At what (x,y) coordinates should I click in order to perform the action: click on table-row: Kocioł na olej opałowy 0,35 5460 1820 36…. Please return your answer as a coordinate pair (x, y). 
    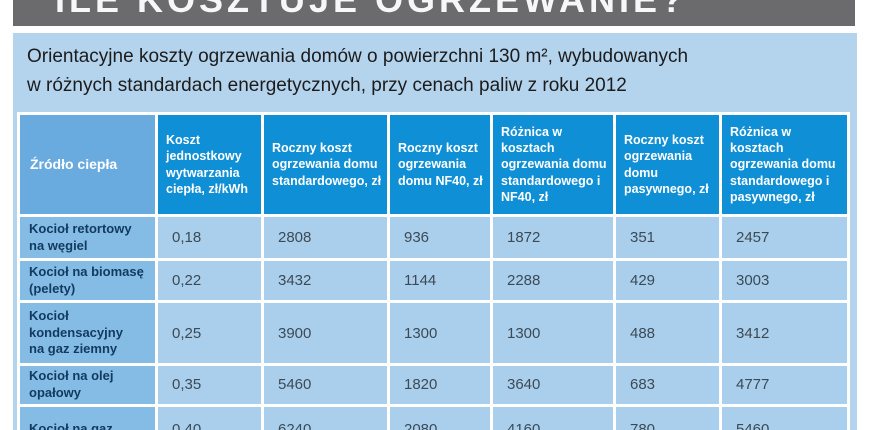
    Looking at the image, I should click on (433, 385).